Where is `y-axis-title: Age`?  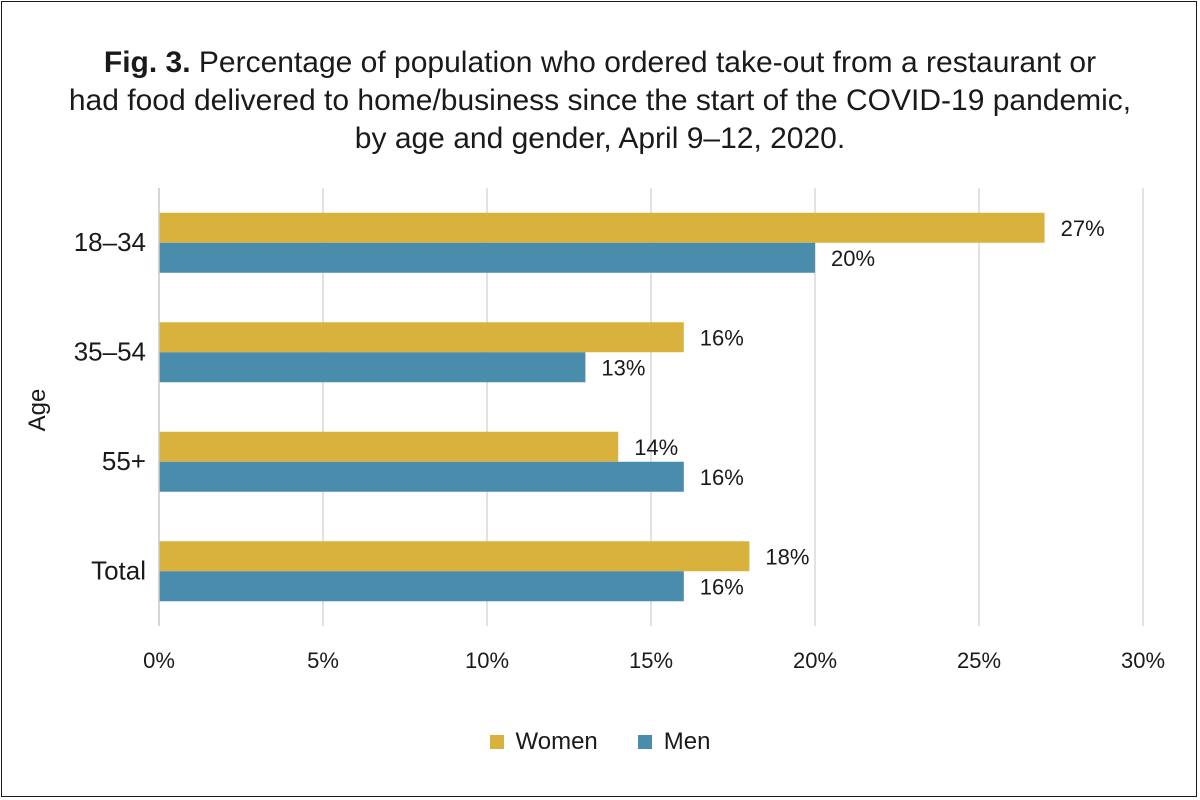
y-axis-title: Age is located at coordinates (37, 410).